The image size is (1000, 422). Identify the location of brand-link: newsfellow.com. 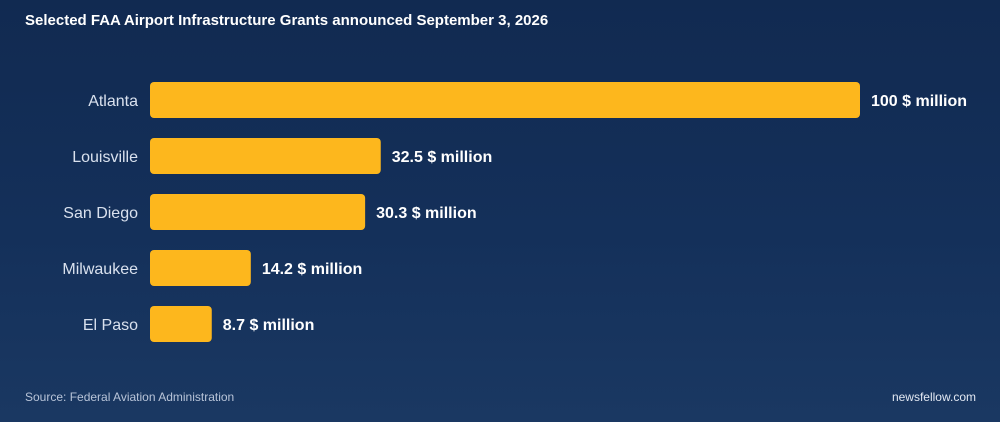
(933, 397).